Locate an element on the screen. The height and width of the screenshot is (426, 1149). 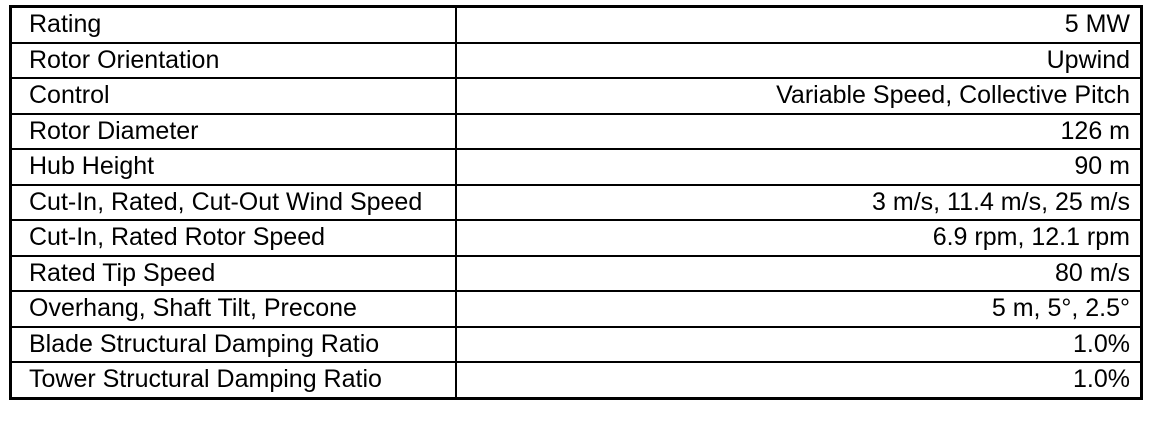
table-row: Blade Structural Damping Ratio 1.0% is located at coordinates (576, 344).